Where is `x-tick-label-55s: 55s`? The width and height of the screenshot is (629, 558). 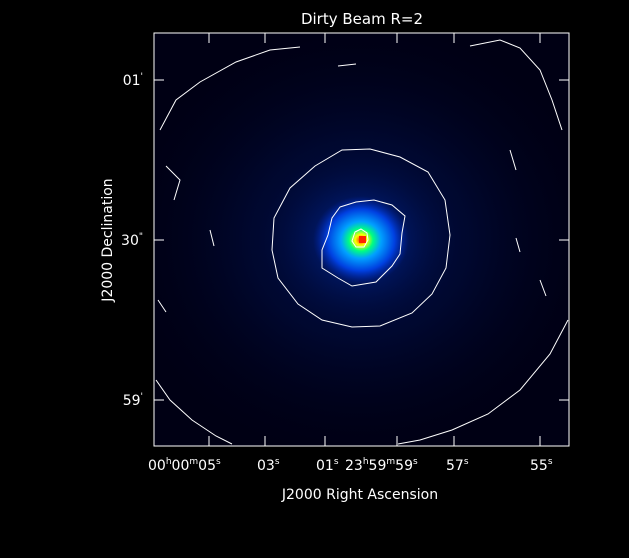 x-tick-label-55s: 55s is located at coordinates (541, 465).